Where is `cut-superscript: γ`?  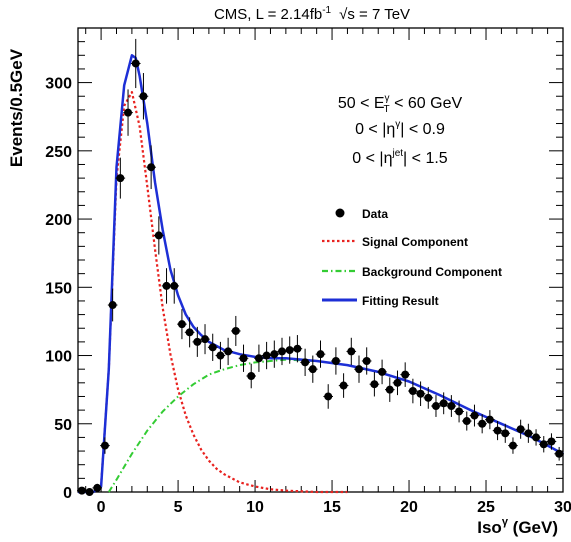 cut-superscript: γ is located at coordinates (397, 124).